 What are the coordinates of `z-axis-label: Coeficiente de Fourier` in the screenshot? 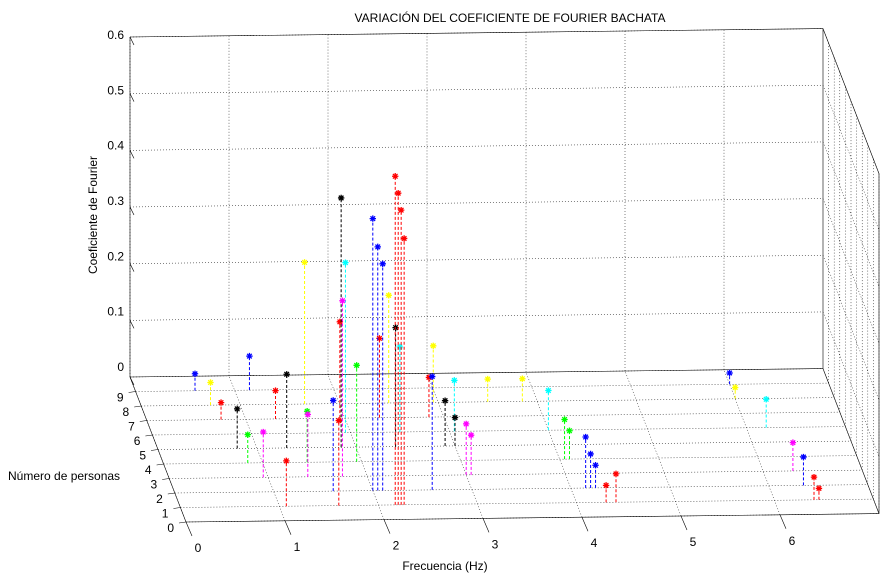 It's located at (93, 215).